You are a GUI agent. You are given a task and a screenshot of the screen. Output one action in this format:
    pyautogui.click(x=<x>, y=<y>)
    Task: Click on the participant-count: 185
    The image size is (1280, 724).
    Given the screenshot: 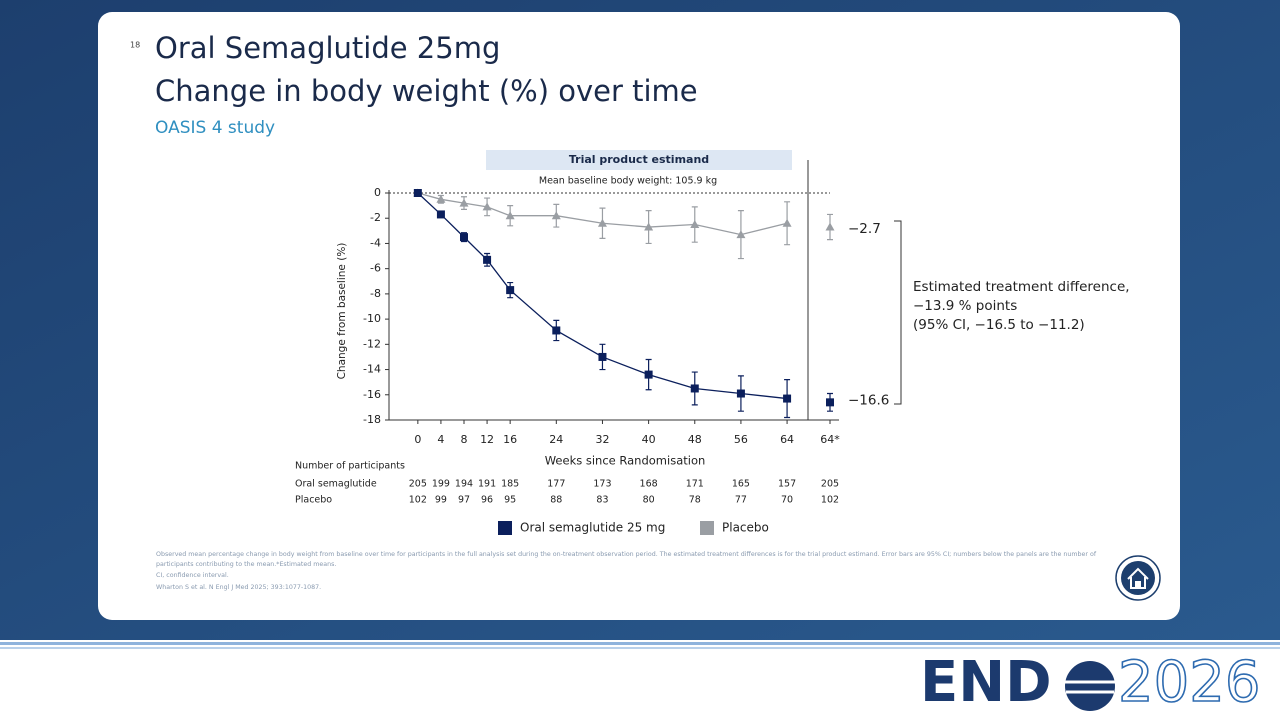 What is the action you would take?
    pyautogui.click(x=510, y=484)
    